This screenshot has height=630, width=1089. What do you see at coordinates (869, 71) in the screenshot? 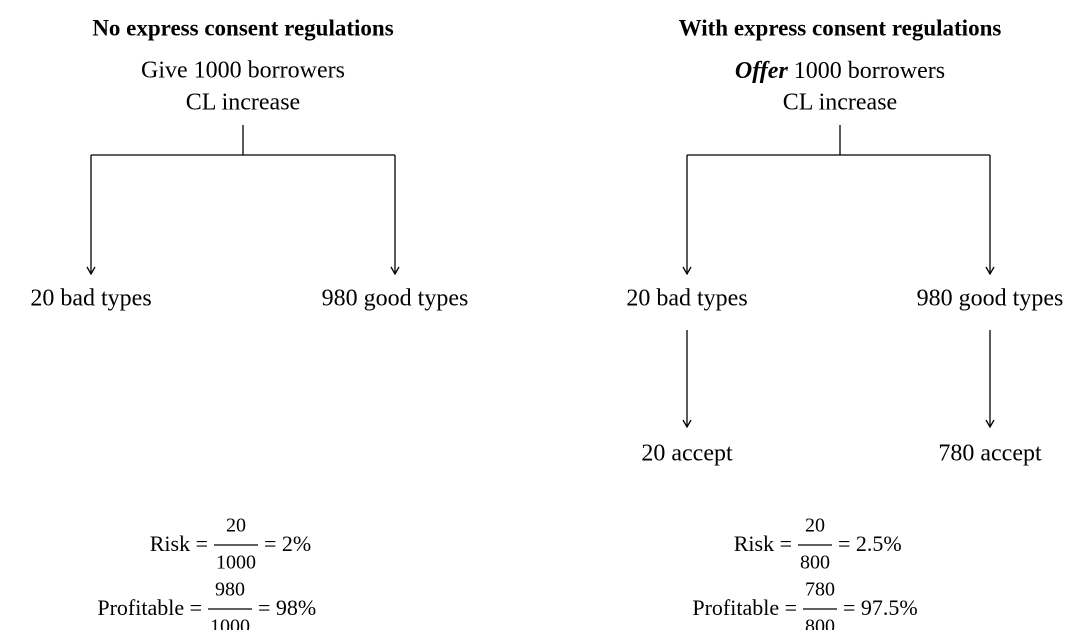
I see `root-text: 1000 borrowers` at bounding box center [869, 71].